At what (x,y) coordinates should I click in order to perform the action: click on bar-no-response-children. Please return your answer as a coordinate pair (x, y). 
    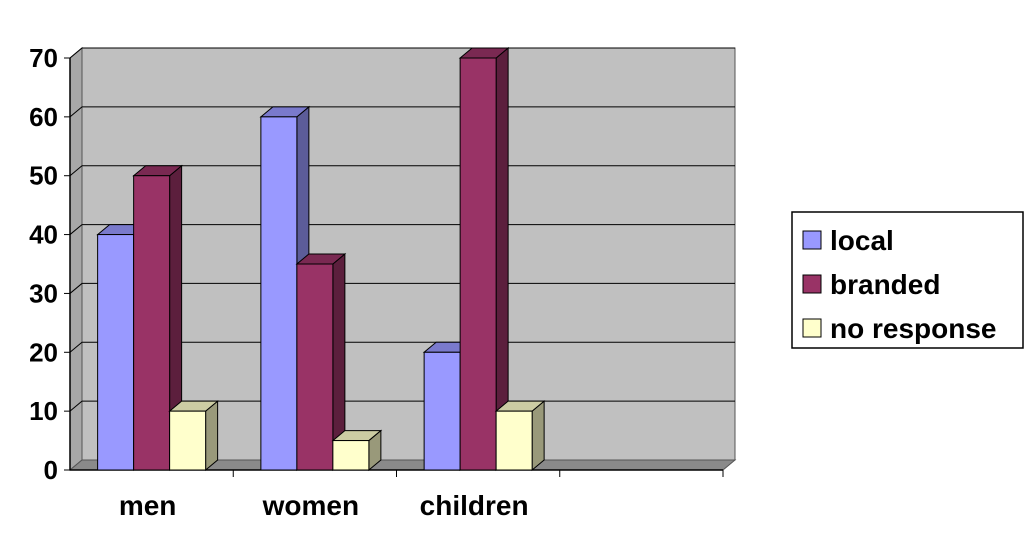
    Looking at the image, I should click on (520, 436).